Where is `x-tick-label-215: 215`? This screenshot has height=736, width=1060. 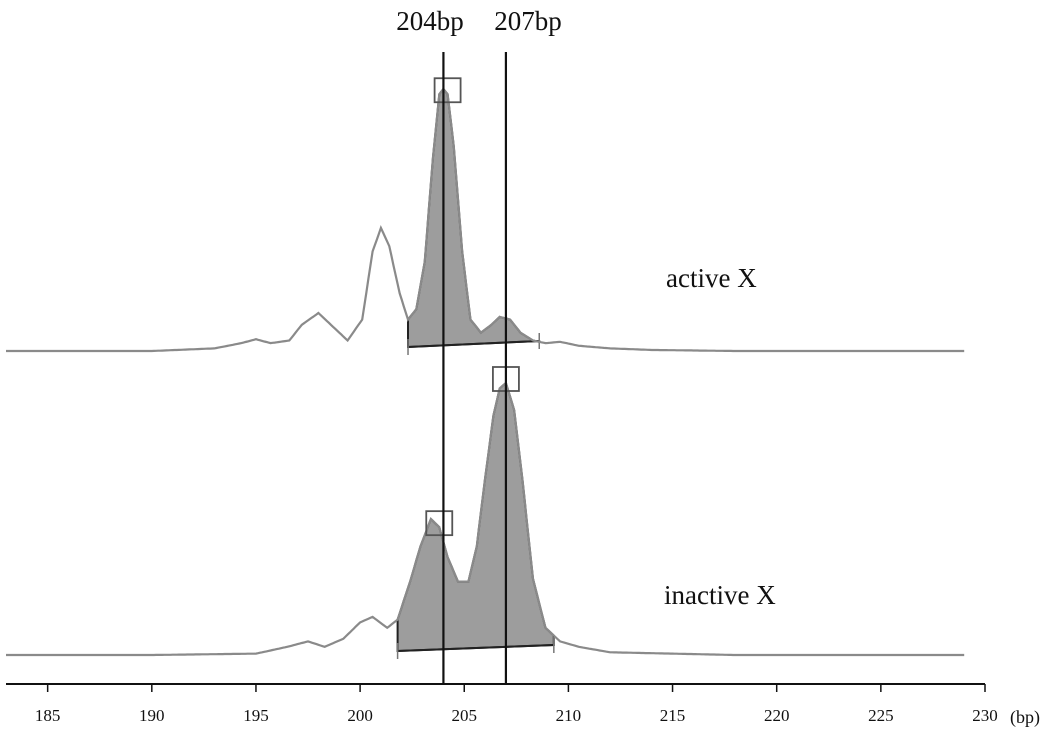
x-tick-label-215: 215 is located at coordinates (673, 715).